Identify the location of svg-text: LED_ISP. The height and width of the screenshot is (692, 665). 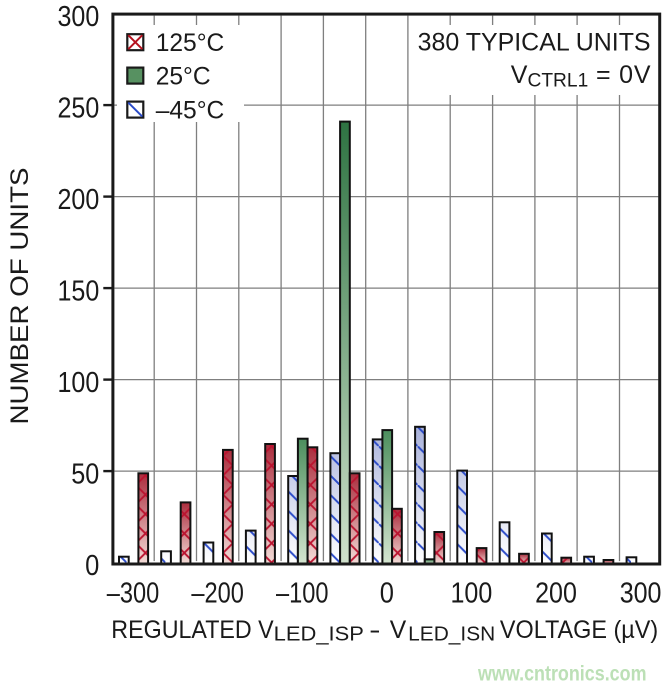
(319, 635).